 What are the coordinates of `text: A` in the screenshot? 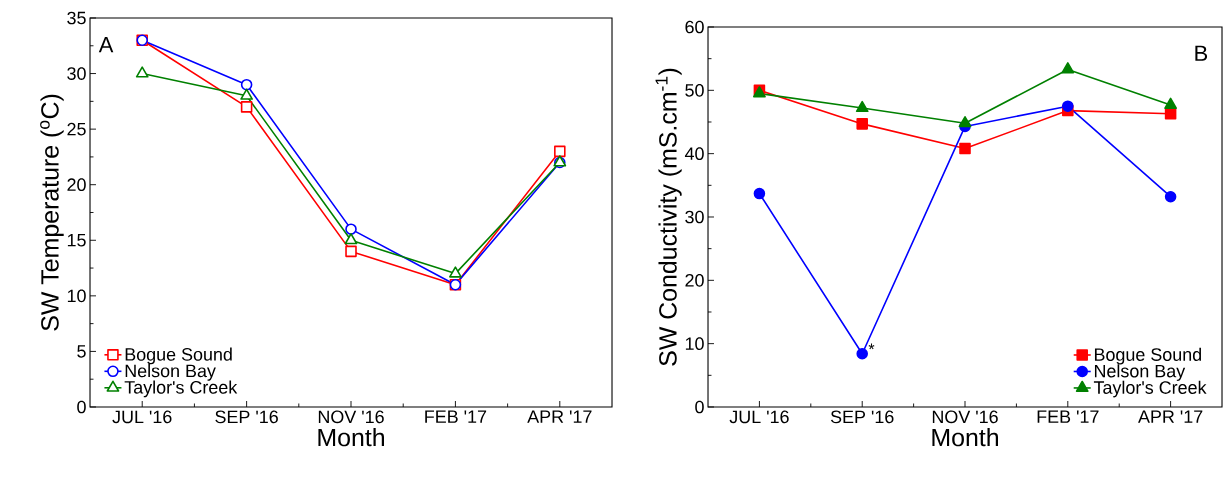 It's located at (106, 45).